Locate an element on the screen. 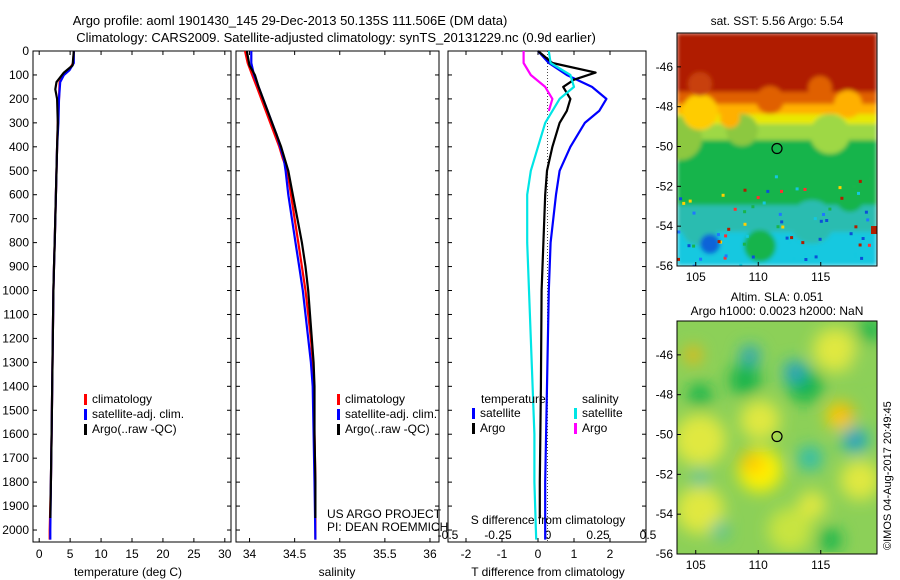 This screenshot has width=900, height=580. x-tick-label: 36 is located at coordinates (430, 554).